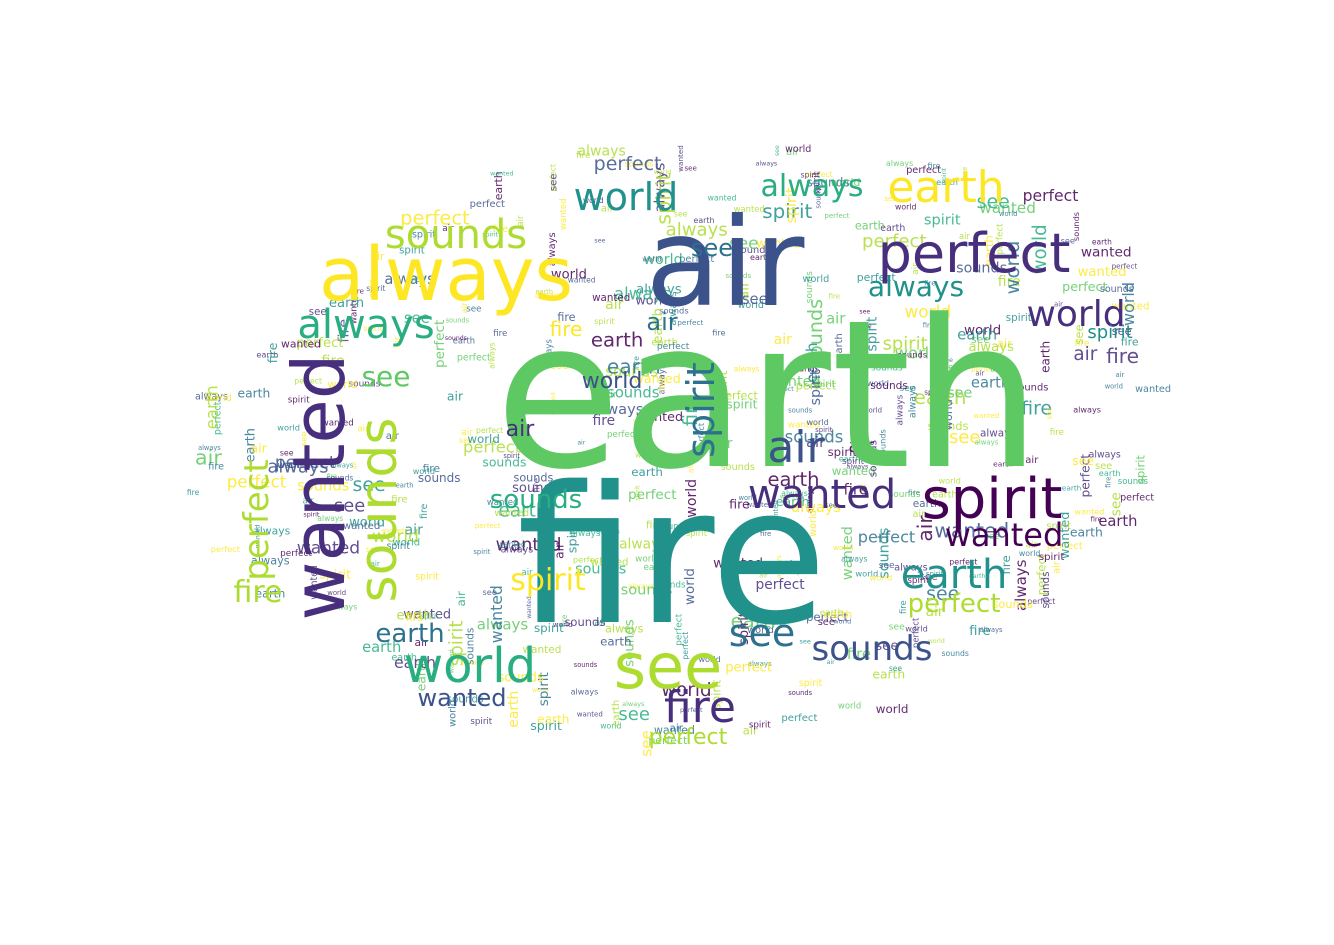 Image resolution: width=1334 pixels, height=945 pixels. I want to click on word-fire-small-2: fire, so click(566, 329).